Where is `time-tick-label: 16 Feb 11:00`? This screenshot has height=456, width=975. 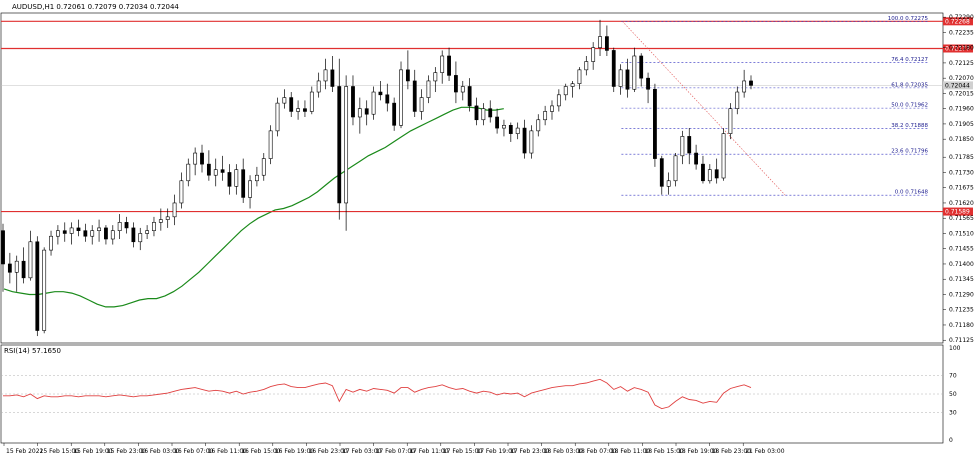
time-tick-label: 16 Feb 11:00 is located at coordinates (228, 451).